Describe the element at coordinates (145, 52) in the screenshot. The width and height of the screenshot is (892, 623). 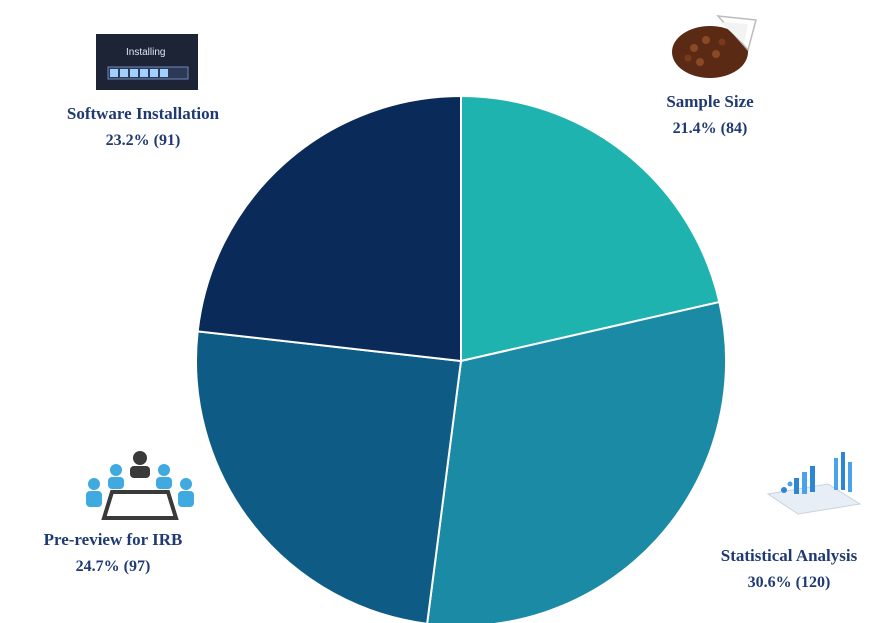
I see `installing-text: Installing` at that location.